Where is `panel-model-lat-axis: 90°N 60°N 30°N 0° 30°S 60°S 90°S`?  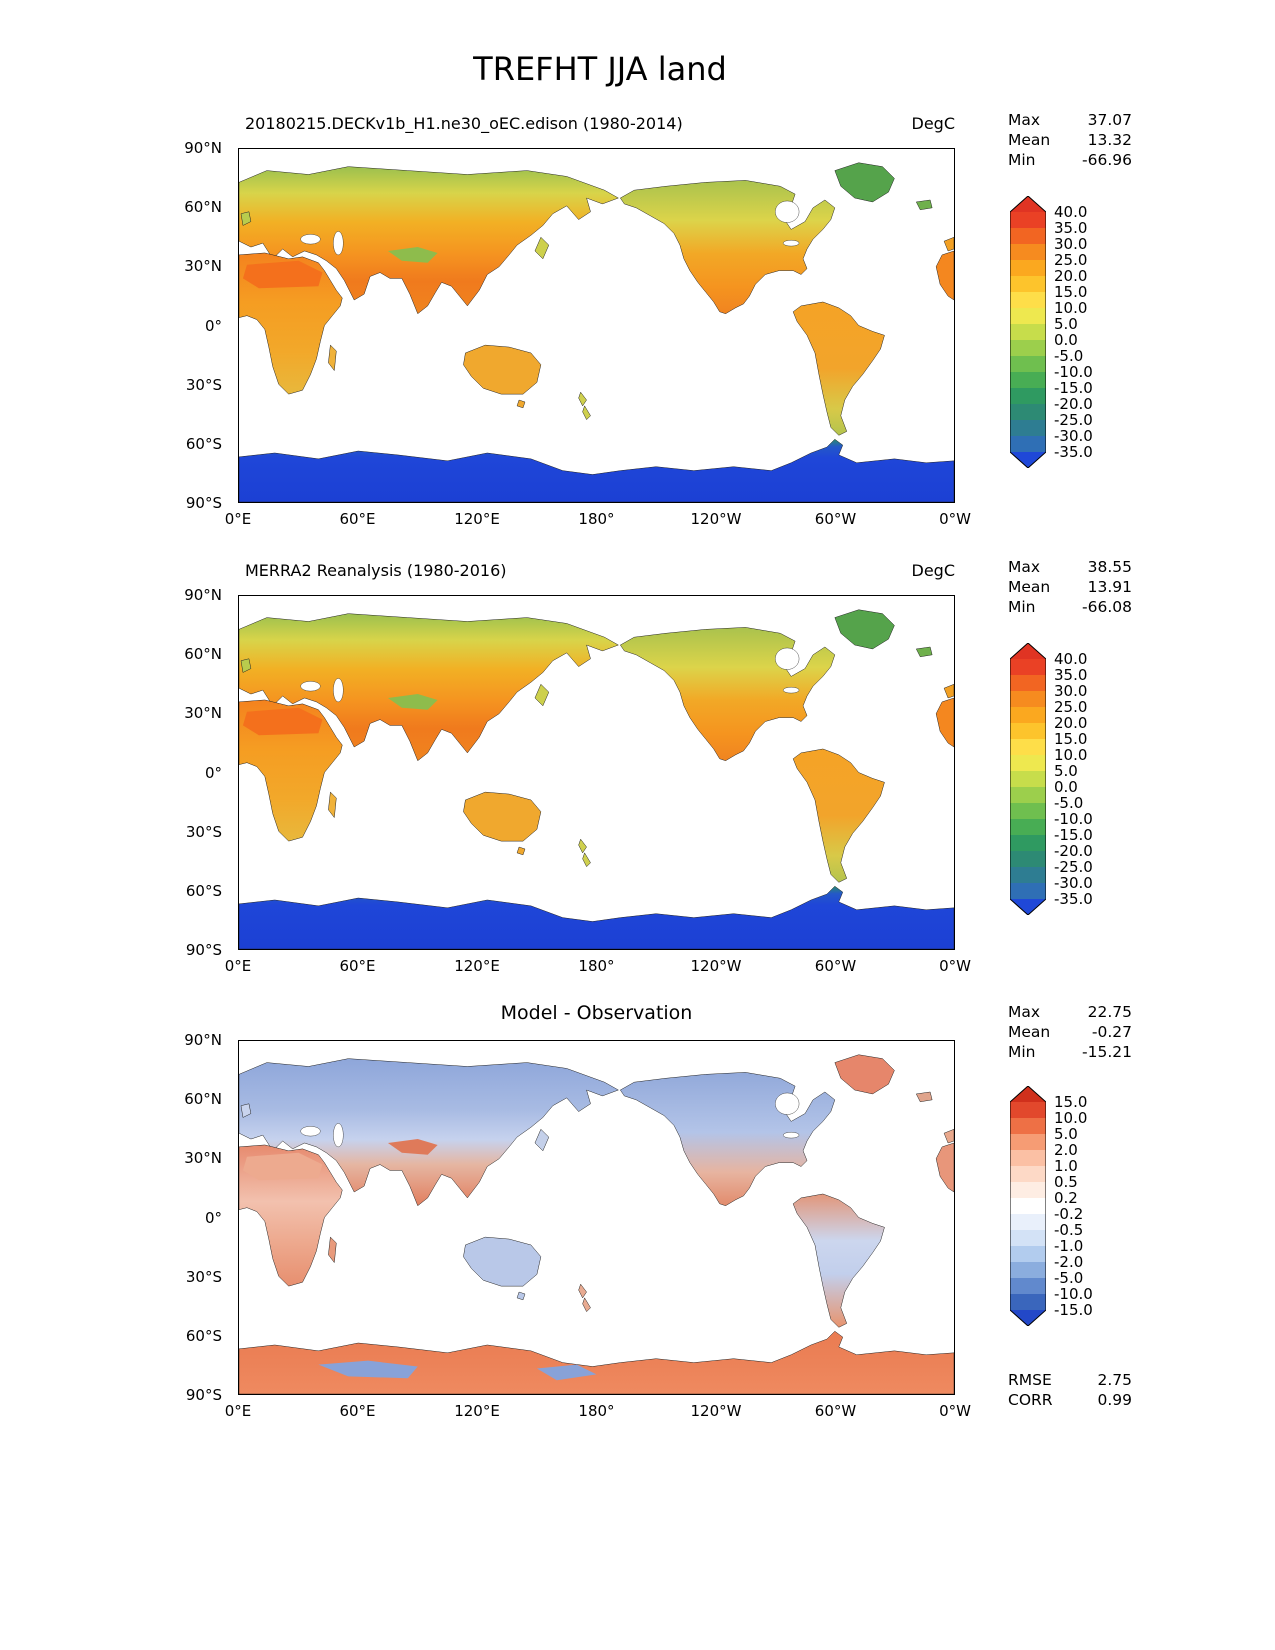 panel-model-lat-axis: 90°N 60°N 30°N 0° 30°S 60°S 90°S is located at coordinates (190, 325).